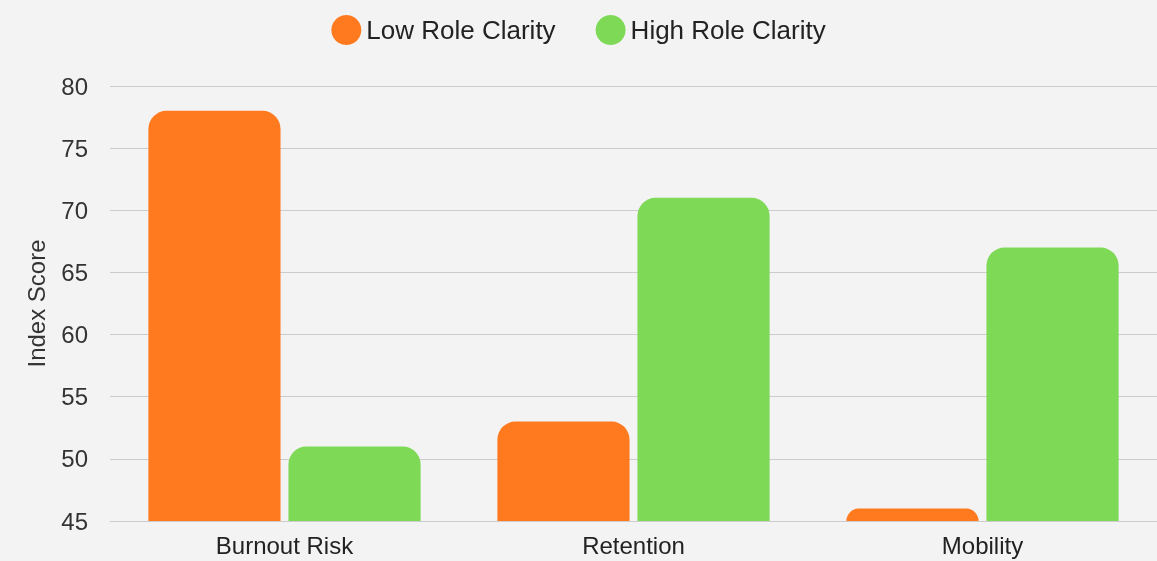 The image size is (1157, 561). What do you see at coordinates (74, 335) in the screenshot?
I see `y-tick-label: 60` at bounding box center [74, 335].